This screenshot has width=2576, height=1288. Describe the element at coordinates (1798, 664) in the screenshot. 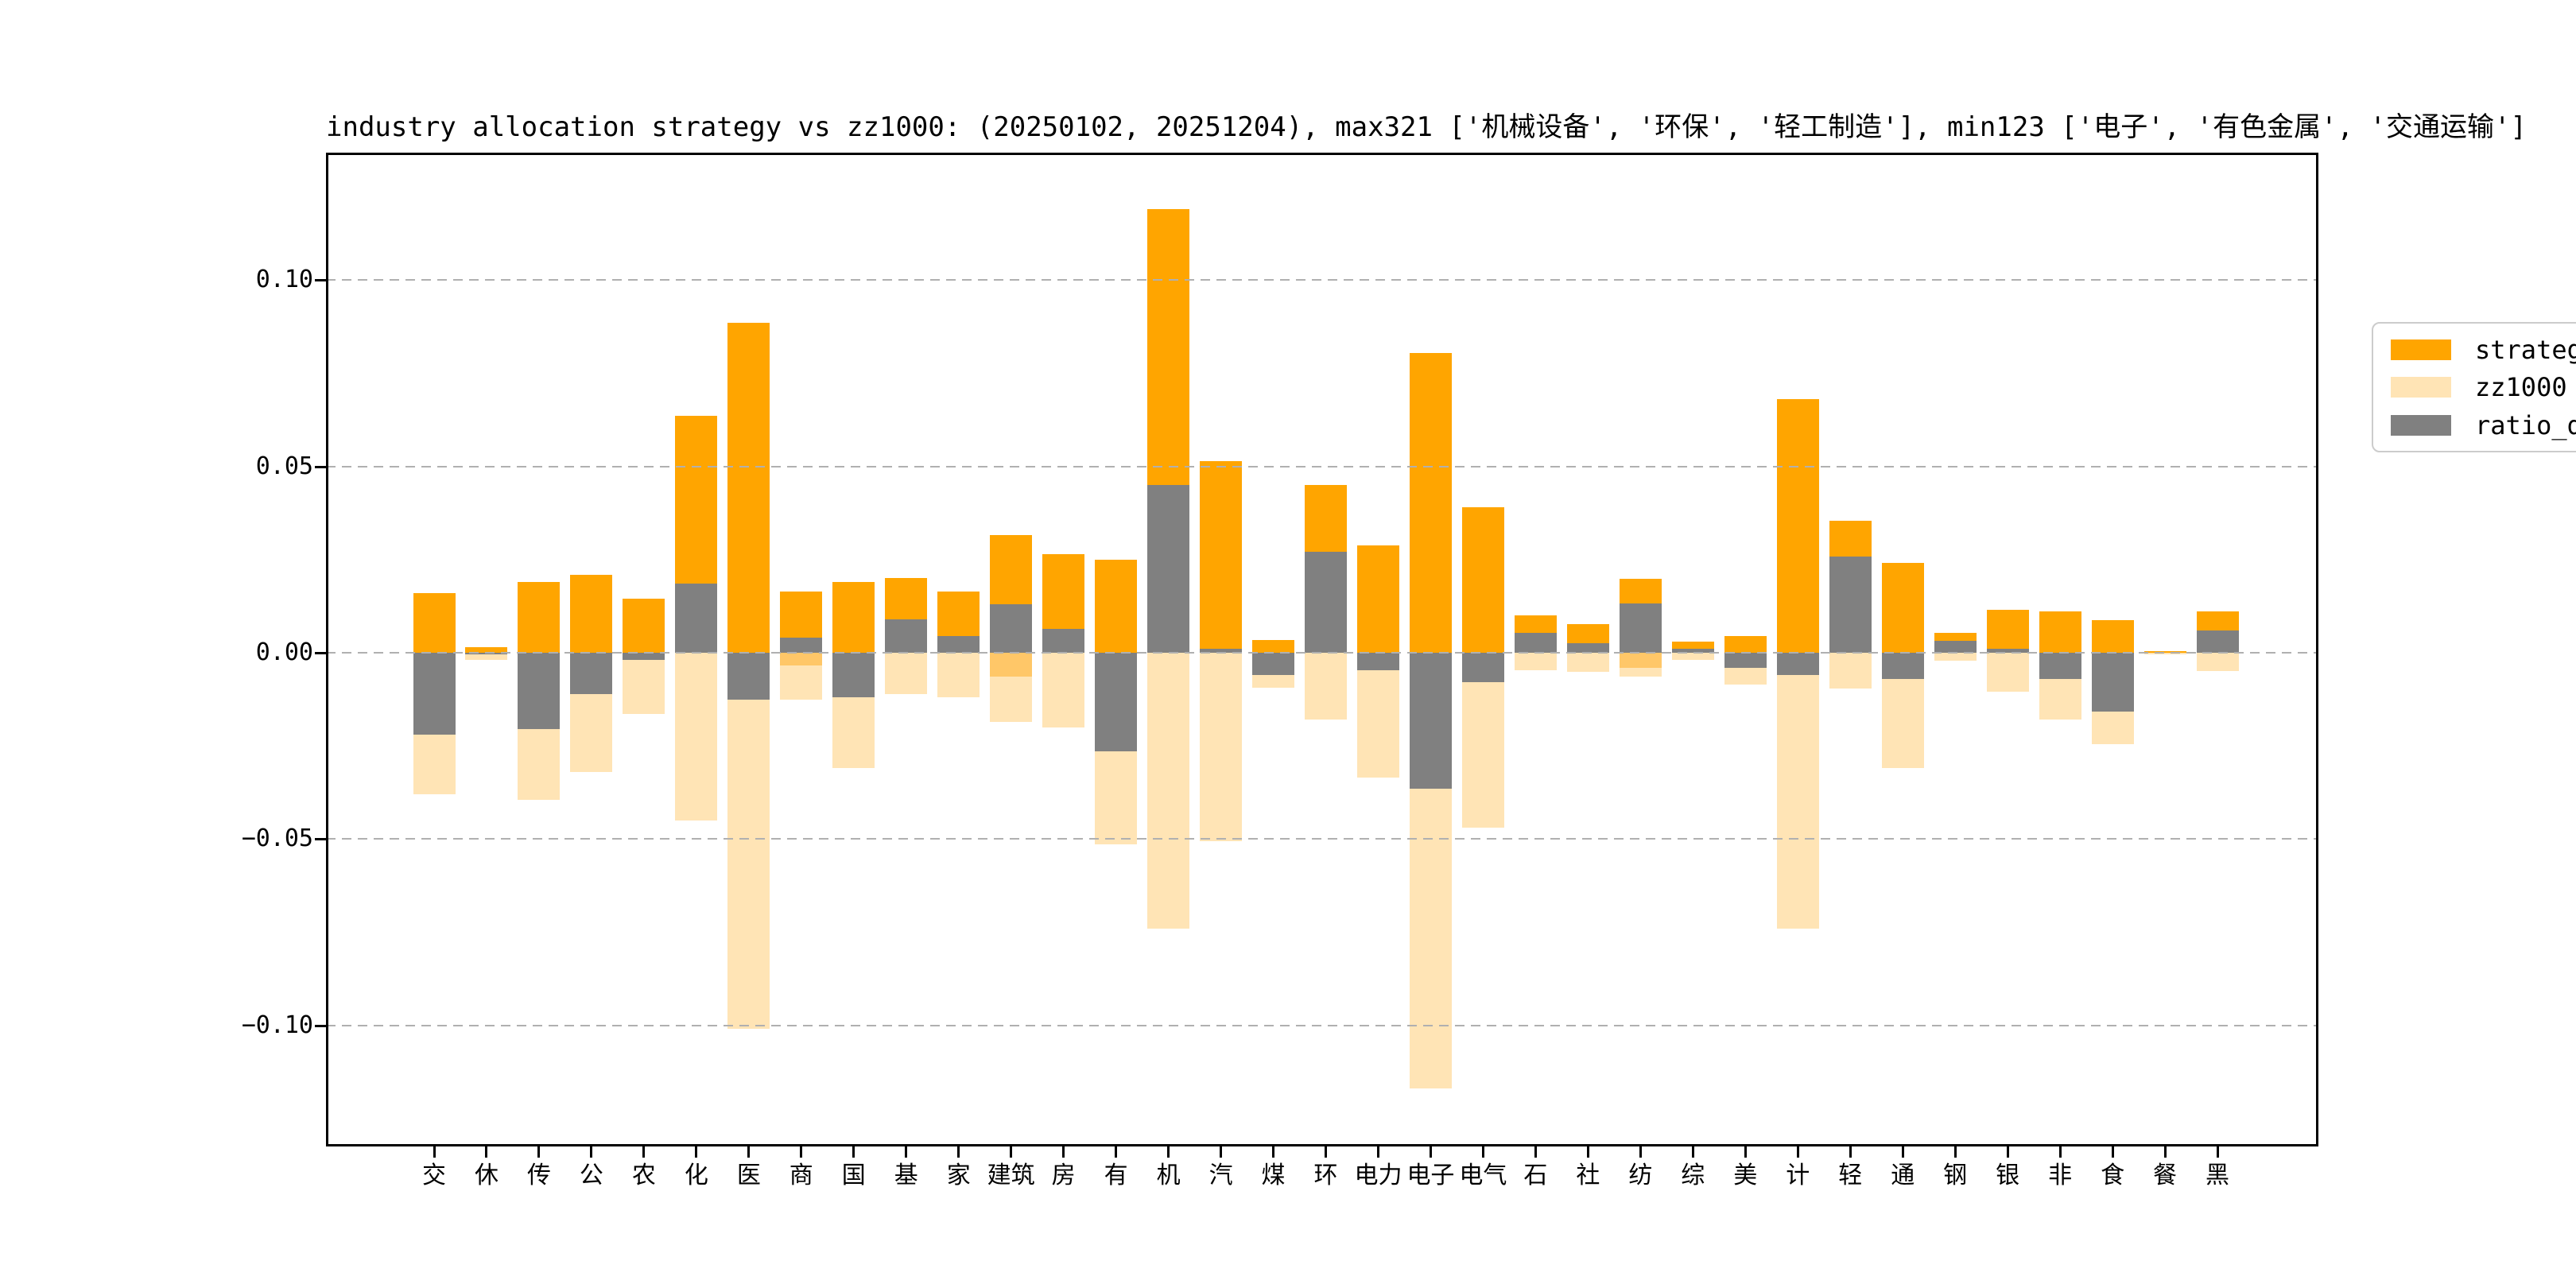

I see `bar-ratio-diff-计` at that location.